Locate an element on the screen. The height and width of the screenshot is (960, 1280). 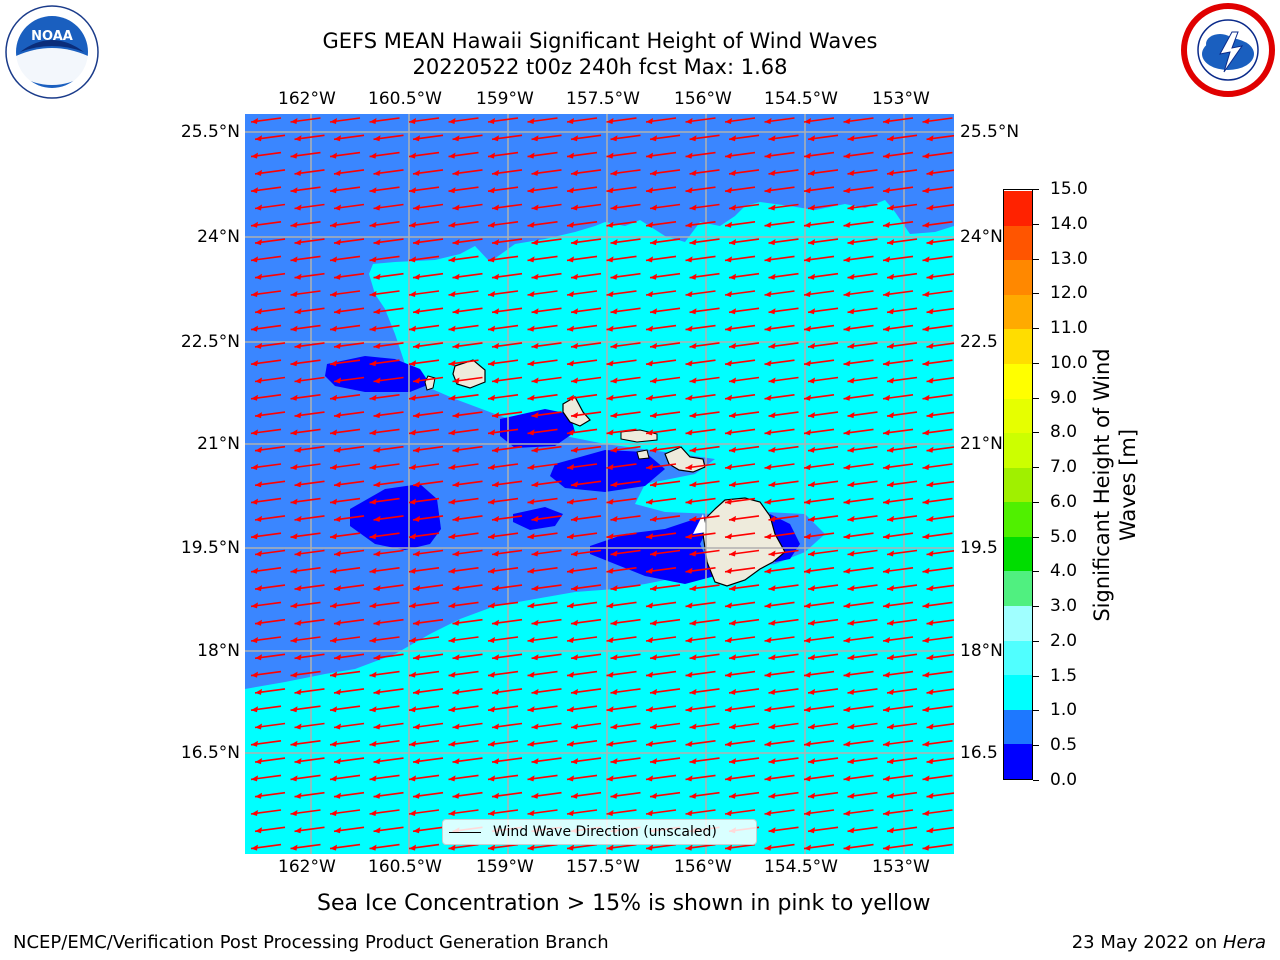
lon-label-top: 153°W is located at coordinates (901, 99).